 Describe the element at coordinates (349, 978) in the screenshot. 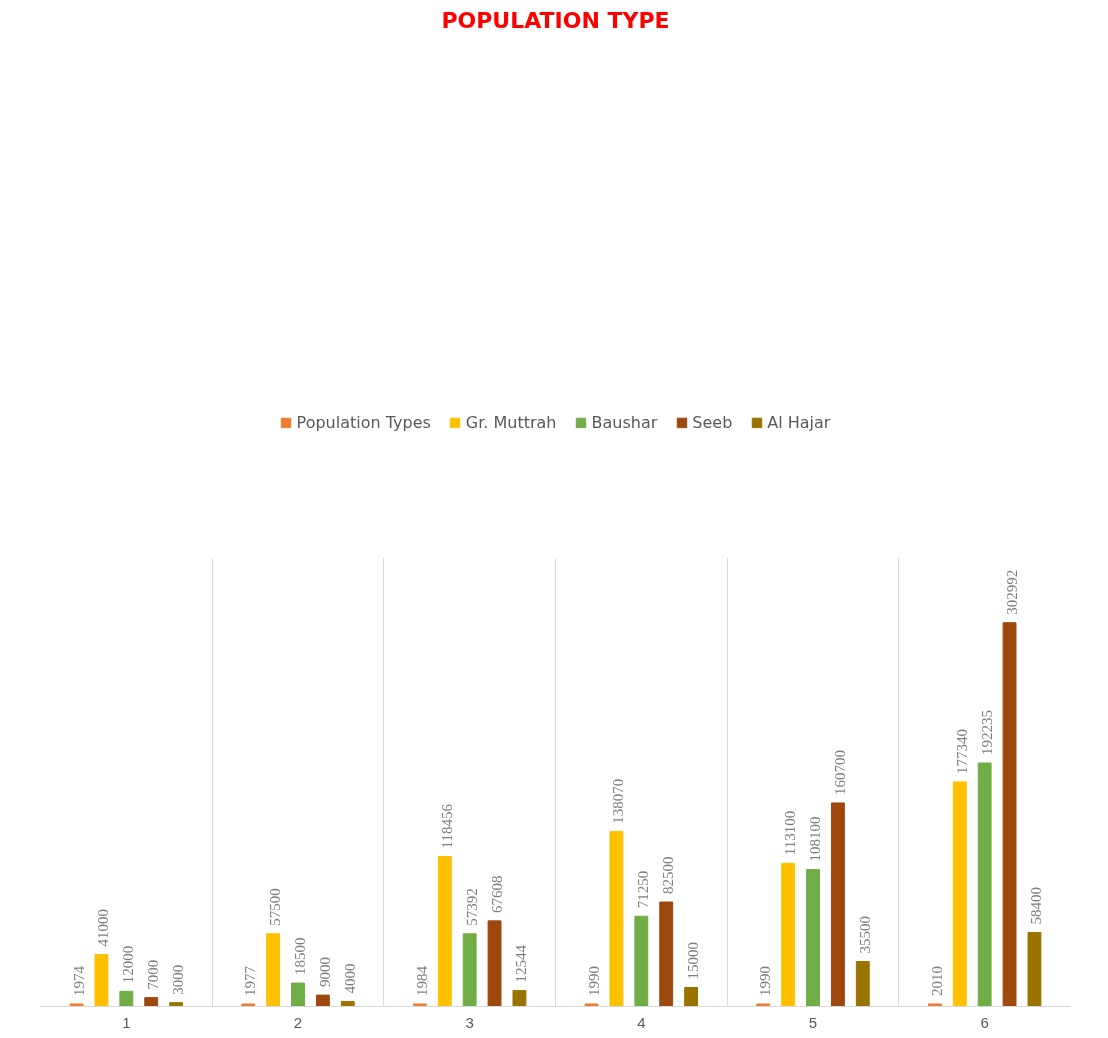

I see `data-label: 4000` at that location.